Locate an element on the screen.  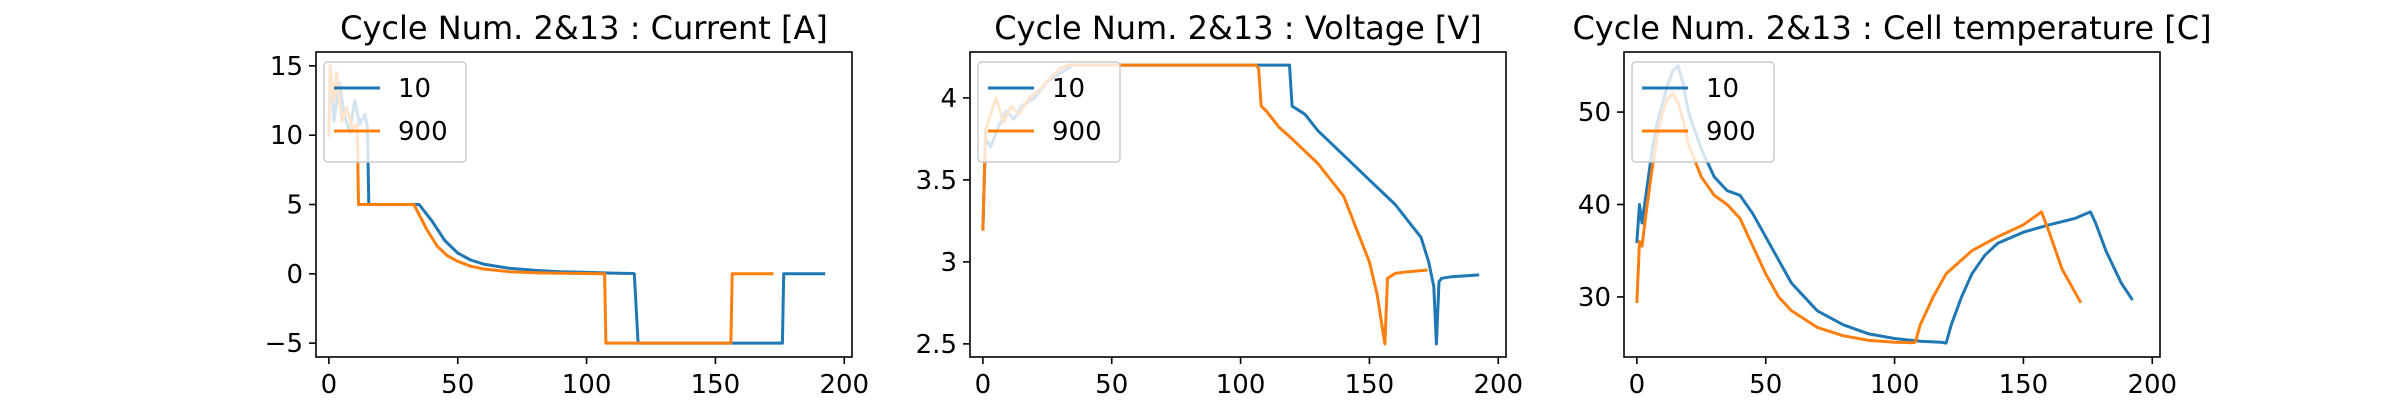
y-tick-label: 0 is located at coordinates (294, 275).